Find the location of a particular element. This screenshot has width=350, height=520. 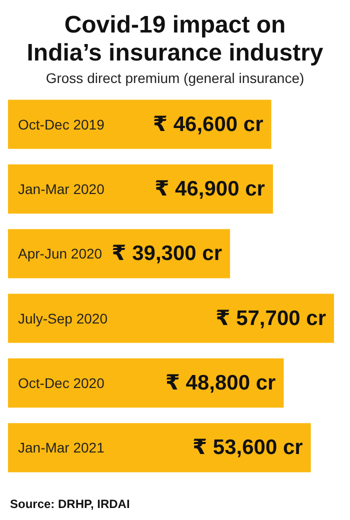

chart-title: Covid-19 impact on India’s insurance industry is located at coordinates (175, 39).